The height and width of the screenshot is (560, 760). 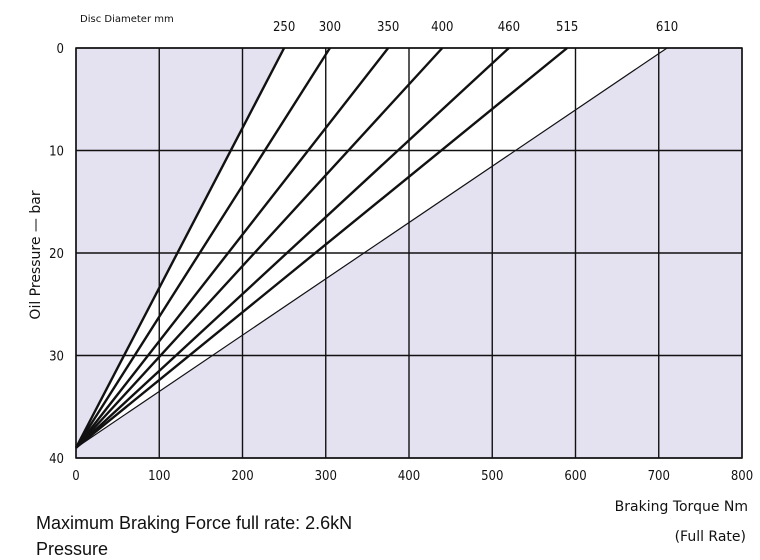 I want to click on series-label-460: 460, so click(x=509, y=27).